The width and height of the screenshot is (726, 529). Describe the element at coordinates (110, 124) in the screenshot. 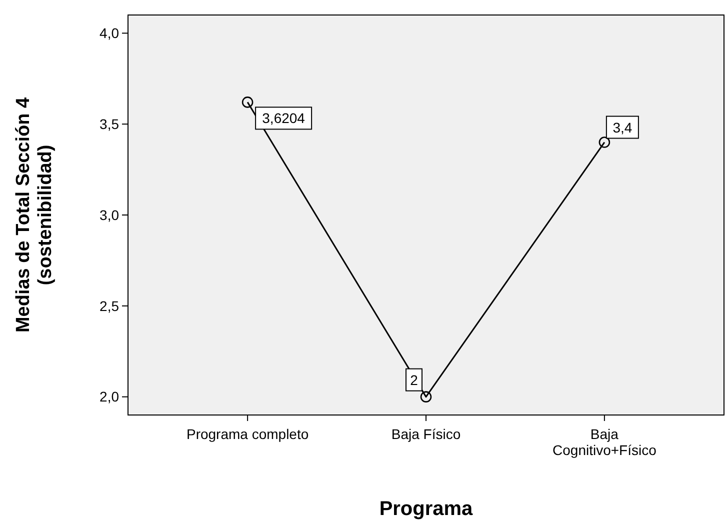

I see `y-tick-label: 3,5` at that location.